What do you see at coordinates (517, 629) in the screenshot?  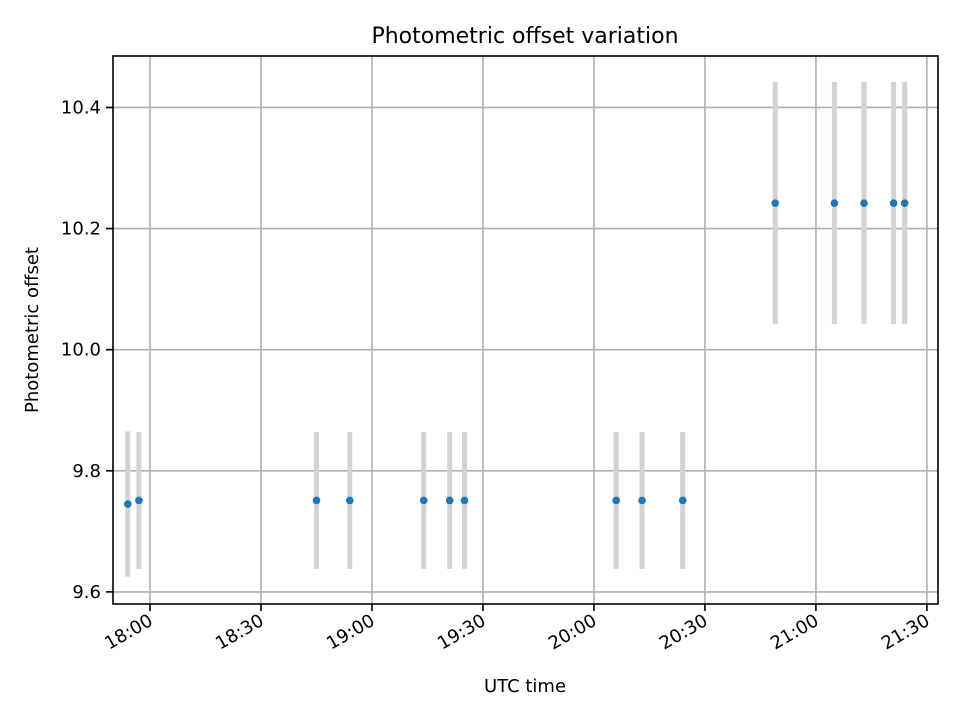 I see `x-axis-ticks: 18:00 18:30 19:00 19:30 20:00 20:30 21:00 21:30` at bounding box center [517, 629].